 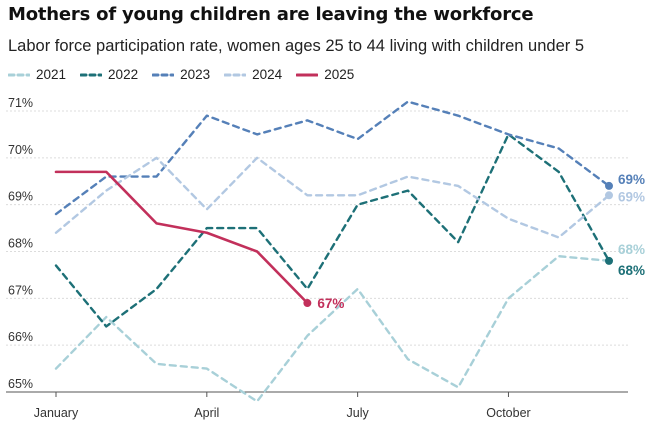 I want to click on legend-swatch-2021, so click(x=19, y=75).